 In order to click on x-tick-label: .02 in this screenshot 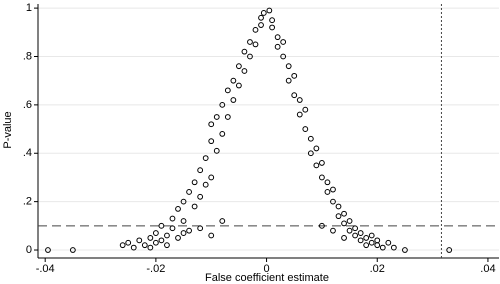, I will do `click(377, 269)`.